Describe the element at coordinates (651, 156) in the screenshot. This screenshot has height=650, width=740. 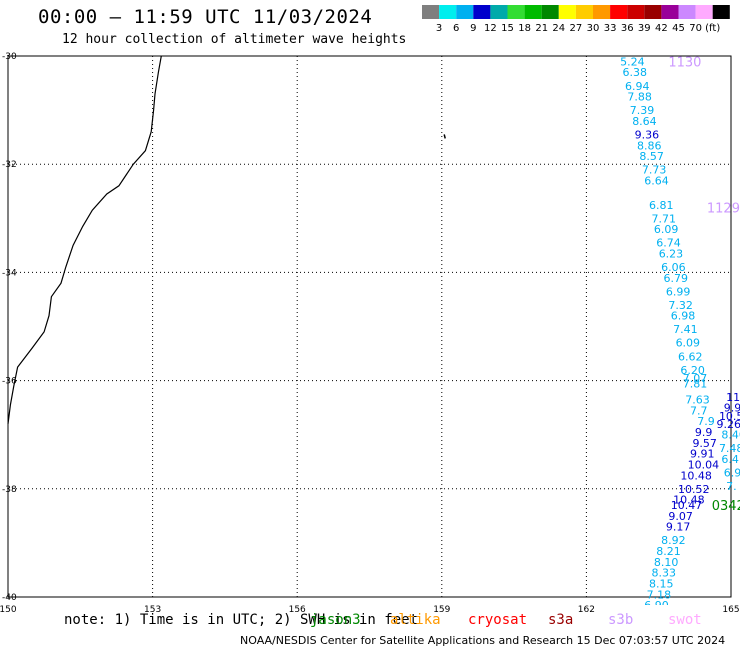
I see `wave-height-label: 8.57` at that location.